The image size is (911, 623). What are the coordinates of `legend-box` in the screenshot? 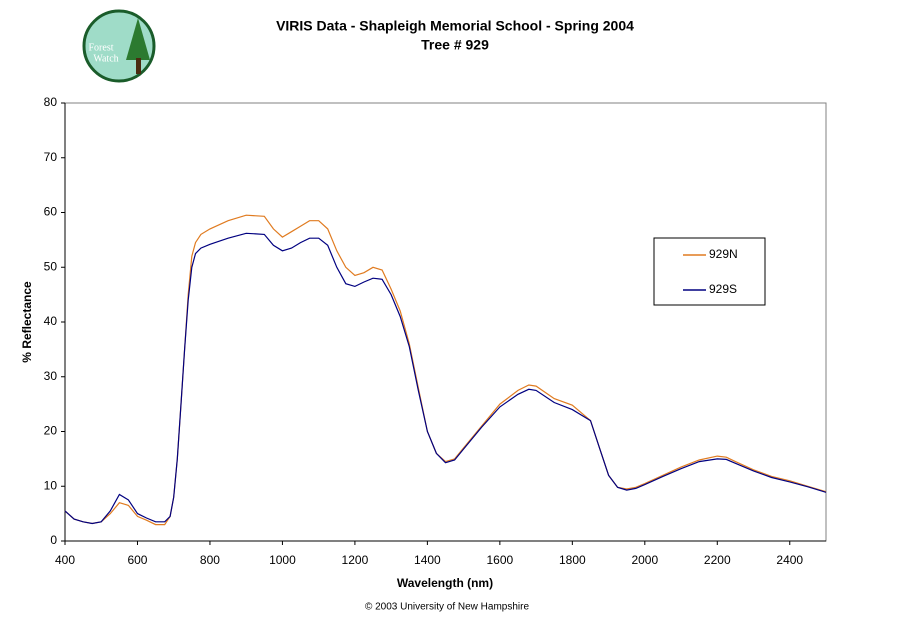 It's located at (709, 271).